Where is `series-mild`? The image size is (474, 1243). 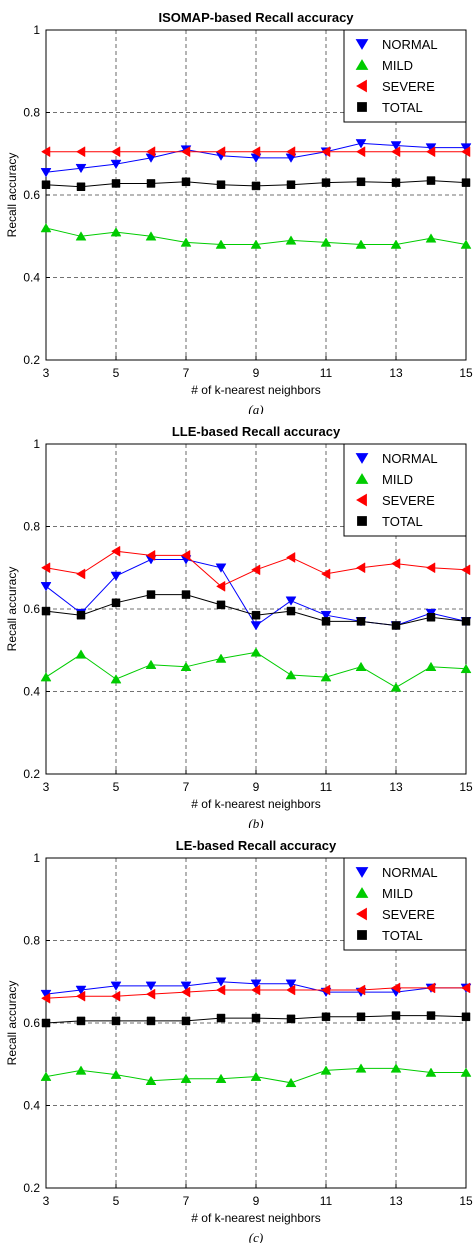
series-mild is located at coordinates (256, 236).